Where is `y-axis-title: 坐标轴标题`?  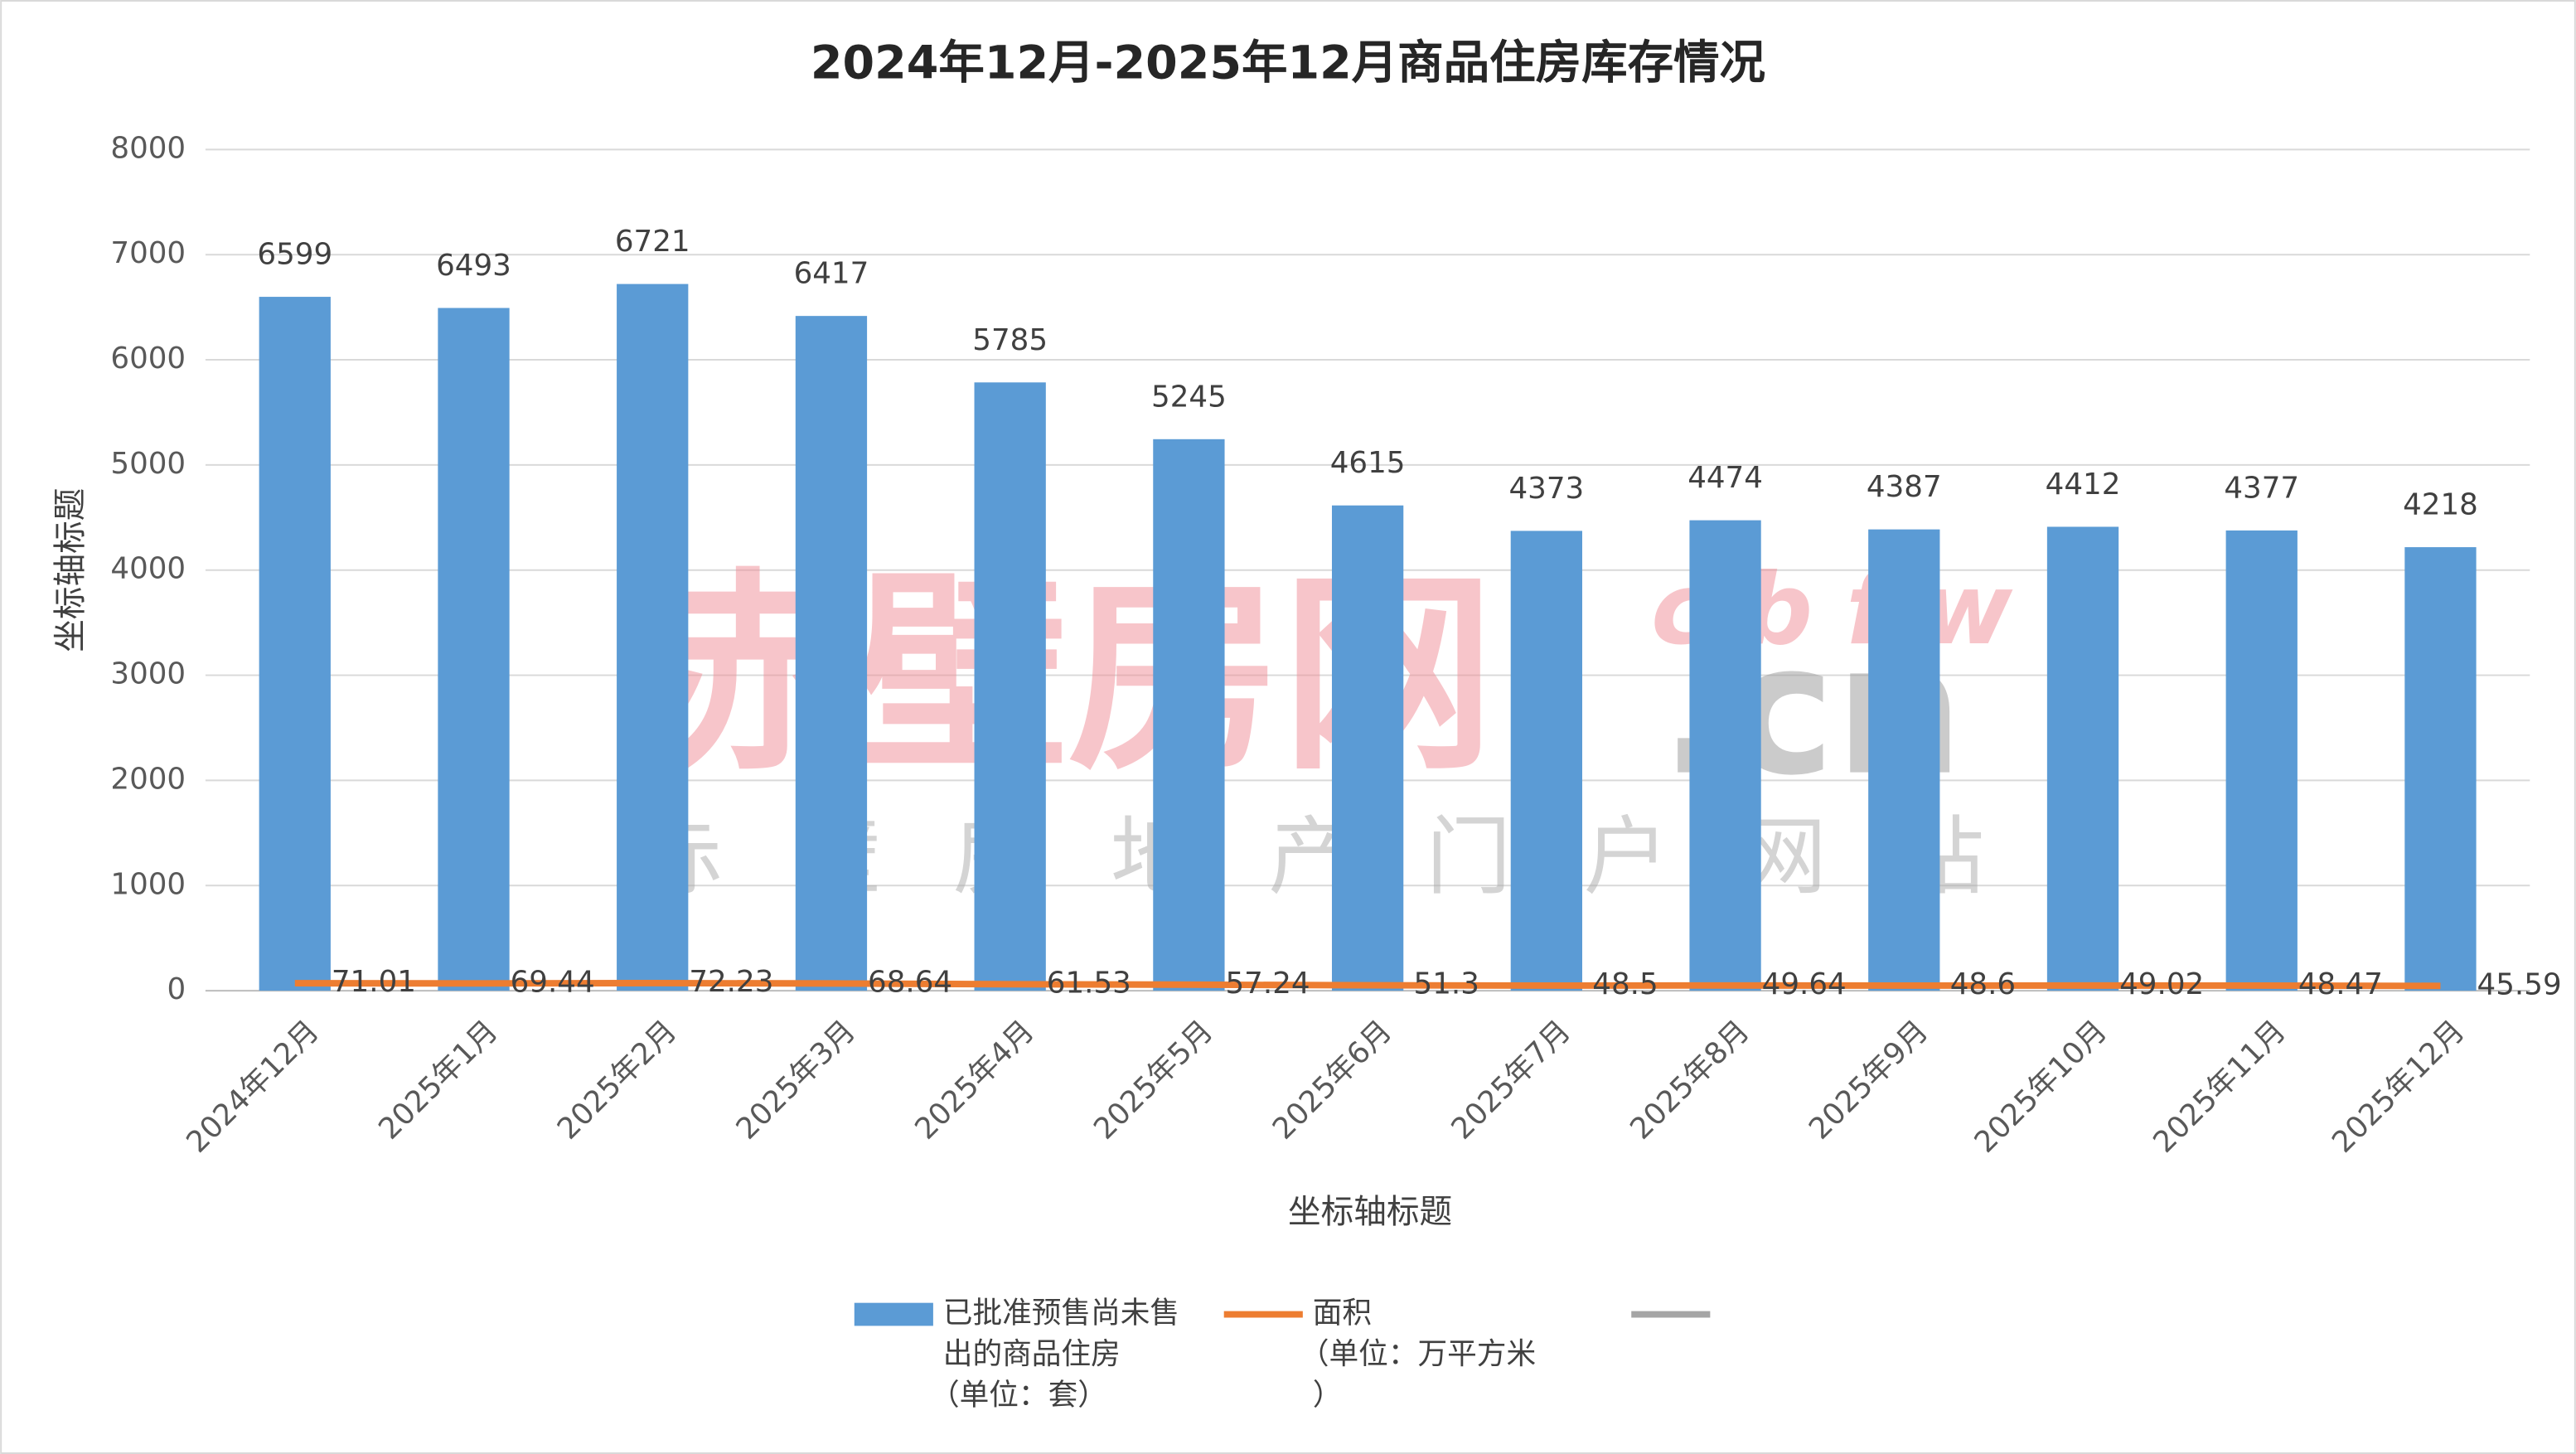 y-axis-title: 坐标轴标题 is located at coordinates (70, 570).